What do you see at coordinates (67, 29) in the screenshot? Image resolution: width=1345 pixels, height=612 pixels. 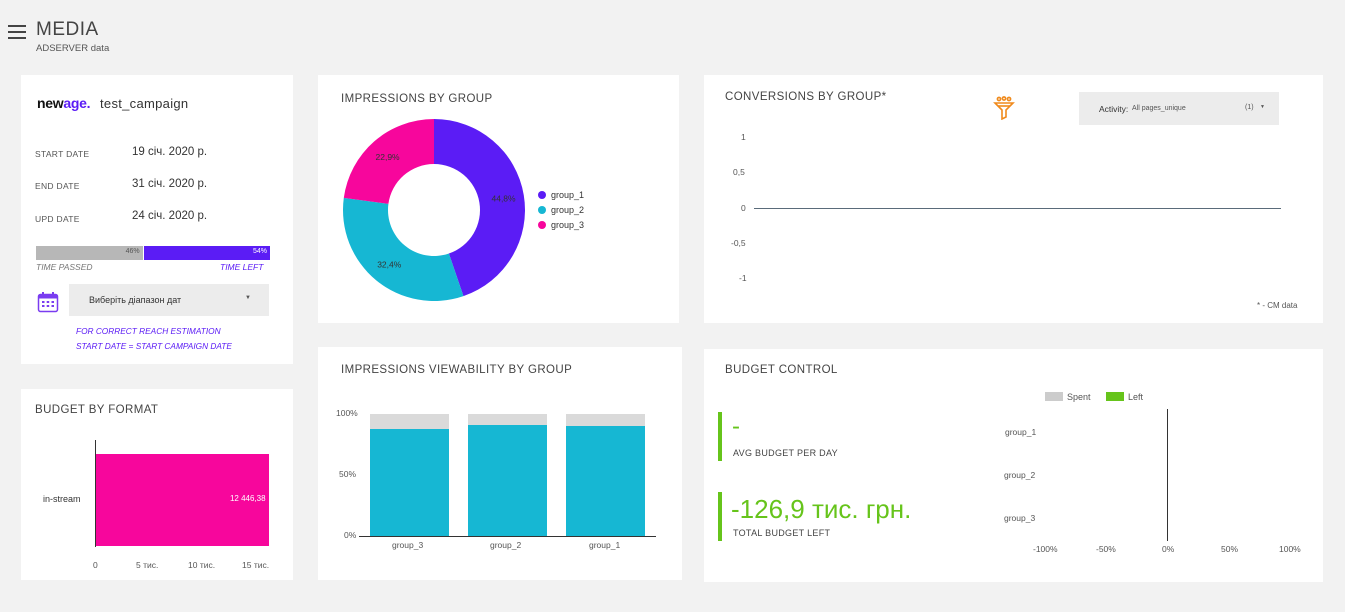 I see `page-title: MEDIA` at bounding box center [67, 29].